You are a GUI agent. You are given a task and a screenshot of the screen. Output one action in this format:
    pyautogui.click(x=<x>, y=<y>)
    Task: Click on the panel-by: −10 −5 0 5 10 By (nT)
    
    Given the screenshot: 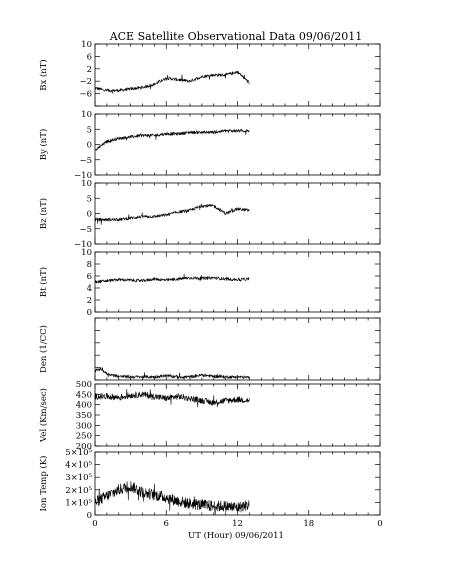 What is the action you would take?
    pyautogui.click(x=209, y=145)
    